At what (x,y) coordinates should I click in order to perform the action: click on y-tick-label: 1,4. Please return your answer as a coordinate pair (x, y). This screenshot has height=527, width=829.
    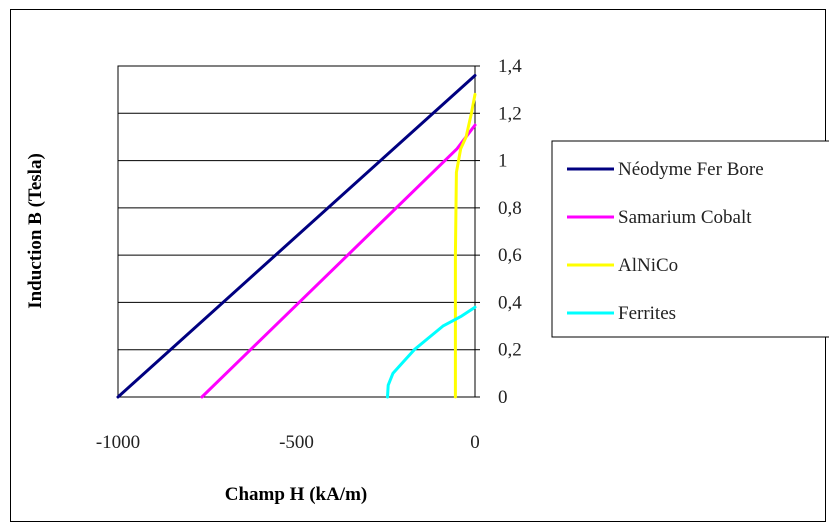
    Looking at the image, I should click on (510, 66).